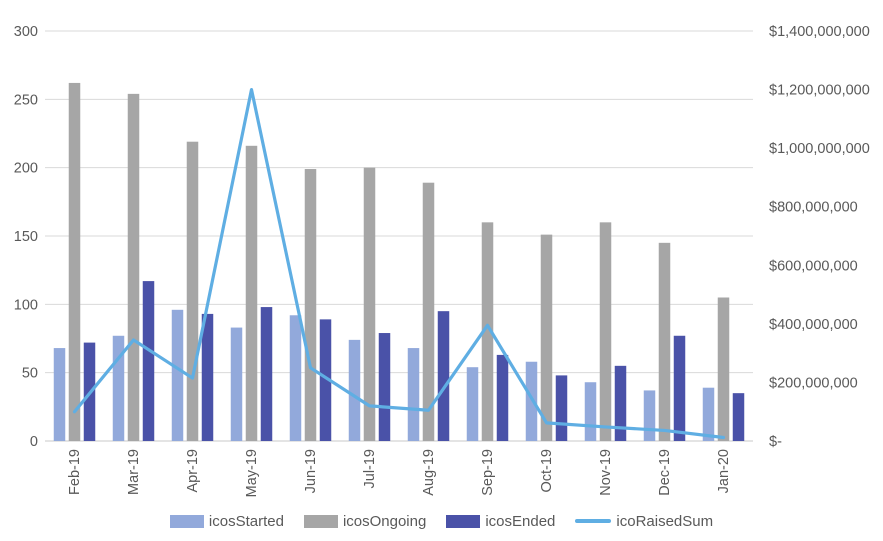 The width and height of the screenshot is (883, 541). What do you see at coordinates (186, 521) in the screenshot?
I see `icos-started-swatch` at bounding box center [186, 521].